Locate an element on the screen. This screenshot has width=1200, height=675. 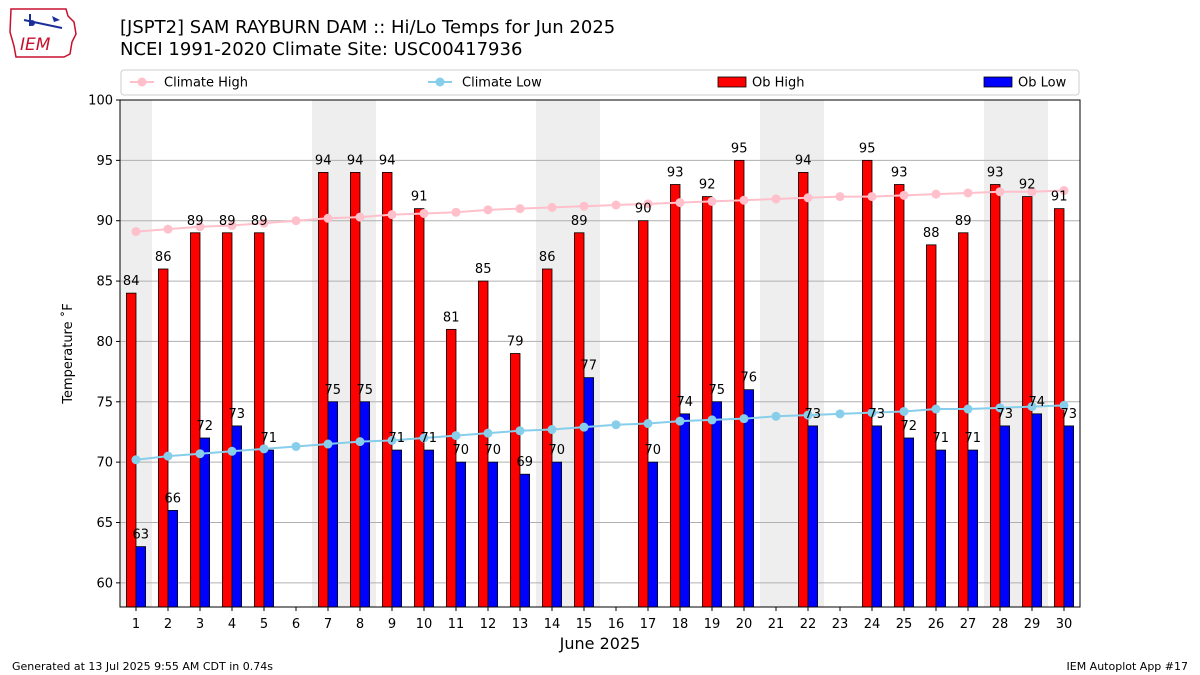
ob-low-label: 76 is located at coordinates (749, 378).